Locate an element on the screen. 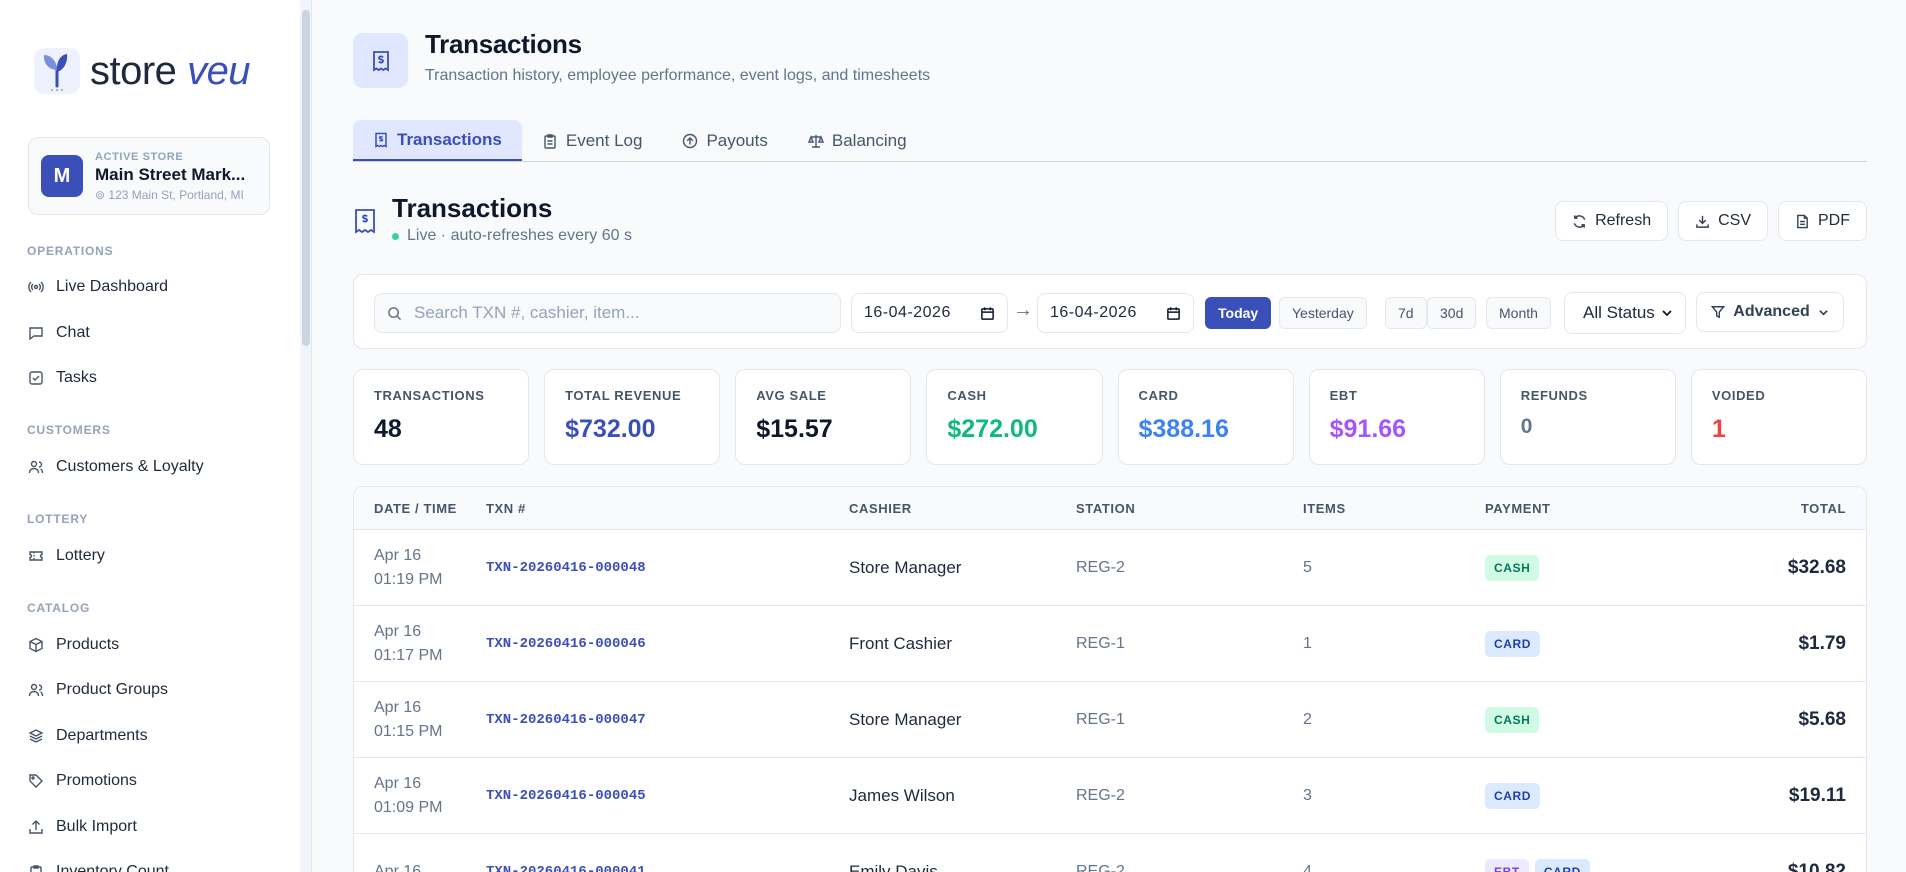 The image size is (1906, 872). pdf-export-button: PDF is located at coordinates (1822, 221).